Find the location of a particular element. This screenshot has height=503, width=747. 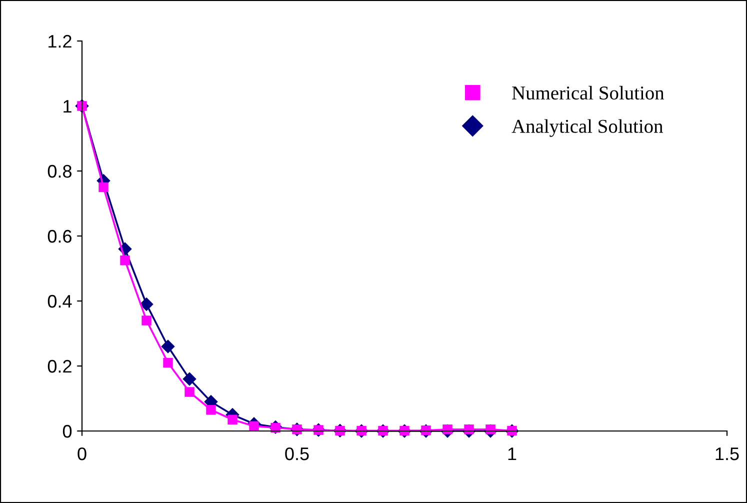

x-tick-label: 1 is located at coordinates (512, 454).